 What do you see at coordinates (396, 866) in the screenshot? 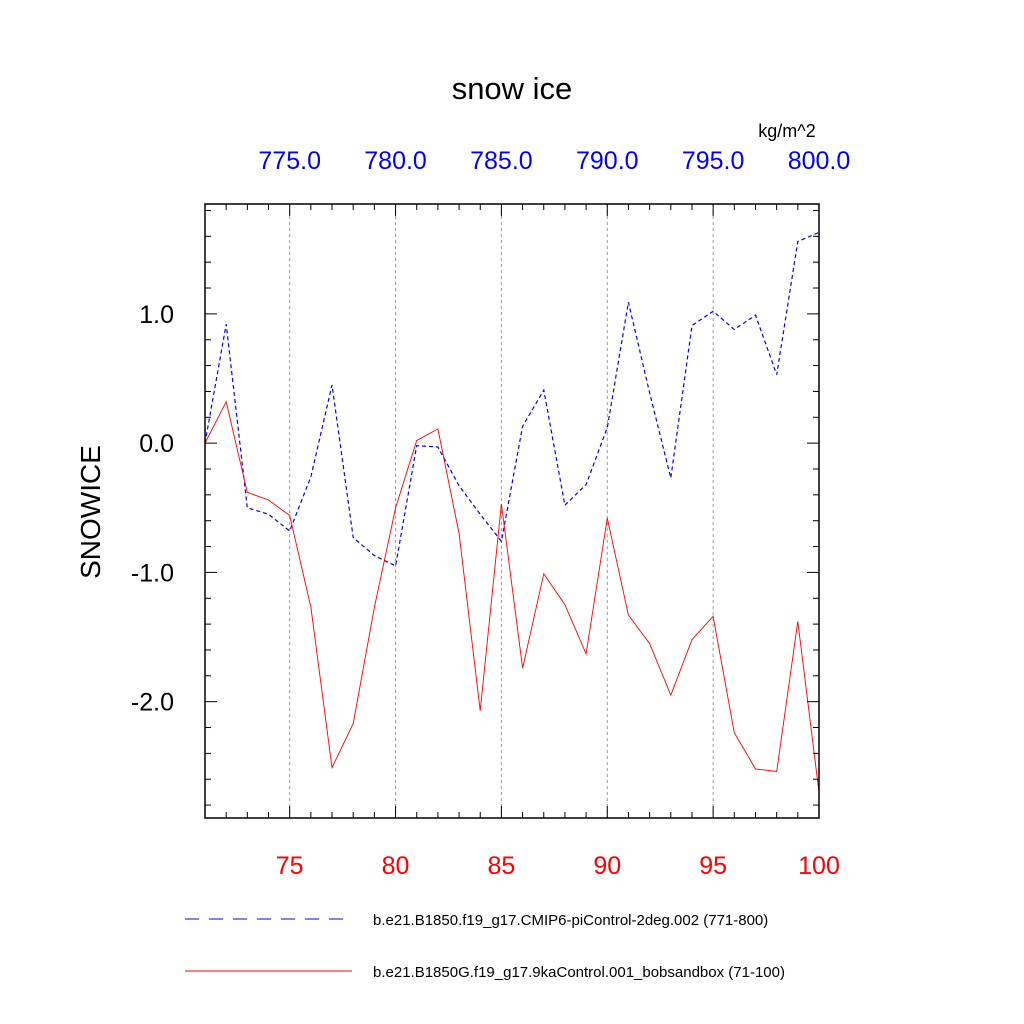
I see `bottom-tick-label: 80` at bounding box center [396, 866].